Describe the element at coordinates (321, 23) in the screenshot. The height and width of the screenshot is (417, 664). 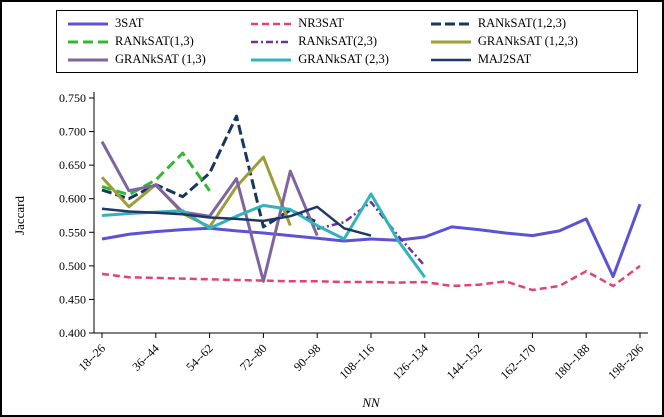
I see `legend-label: NR3SAT` at that location.